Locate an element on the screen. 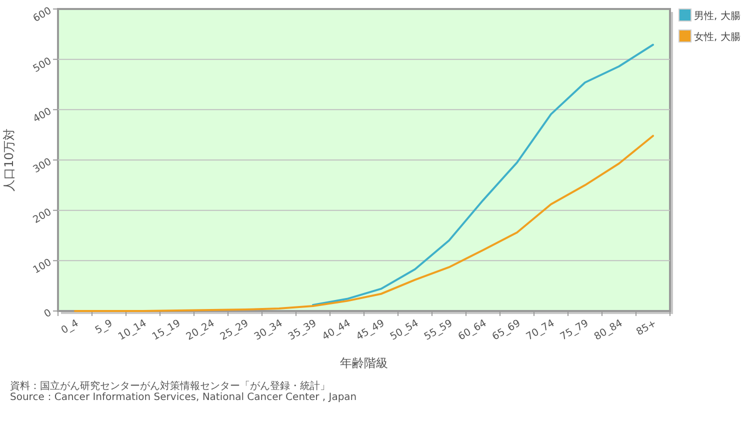 The image size is (749, 422). y-tick-label: 100 is located at coordinates (42, 266).